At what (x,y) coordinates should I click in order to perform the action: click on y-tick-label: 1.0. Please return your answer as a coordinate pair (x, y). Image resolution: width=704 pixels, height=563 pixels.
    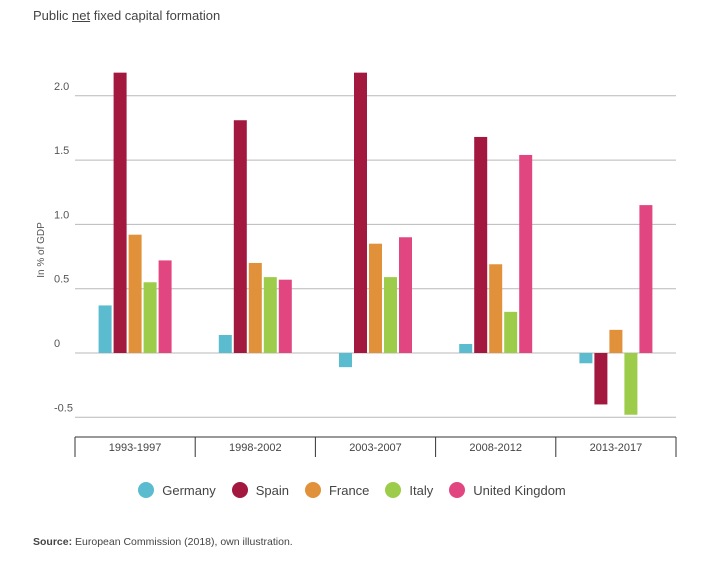
    Looking at the image, I should click on (61, 215).